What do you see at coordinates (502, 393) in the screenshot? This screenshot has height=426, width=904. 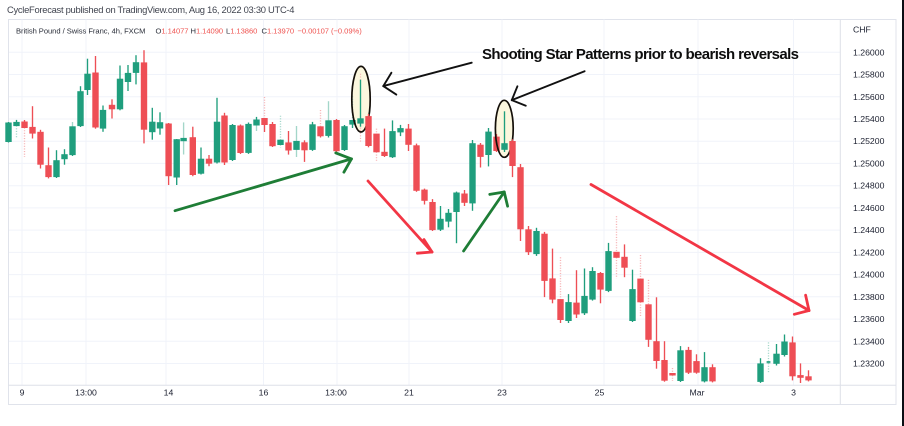 I see `svg-text: 23` at bounding box center [502, 393].